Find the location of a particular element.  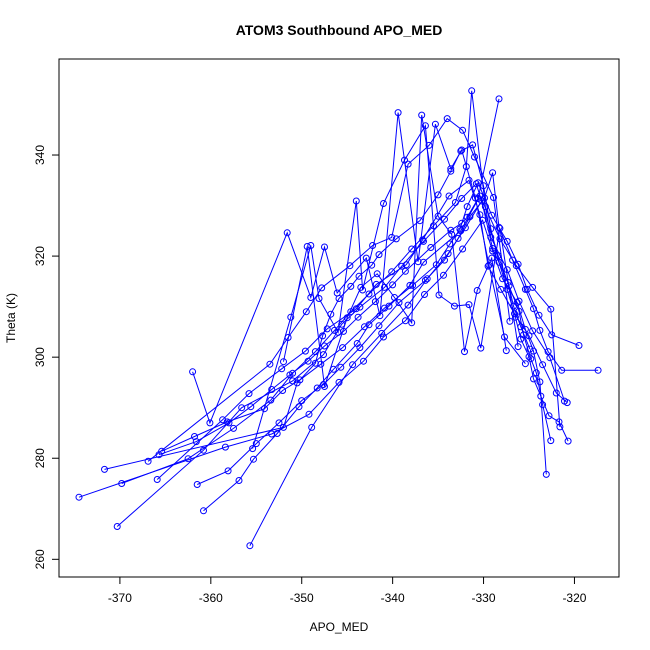

y-tick-label: 300 is located at coordinates (40, 357).